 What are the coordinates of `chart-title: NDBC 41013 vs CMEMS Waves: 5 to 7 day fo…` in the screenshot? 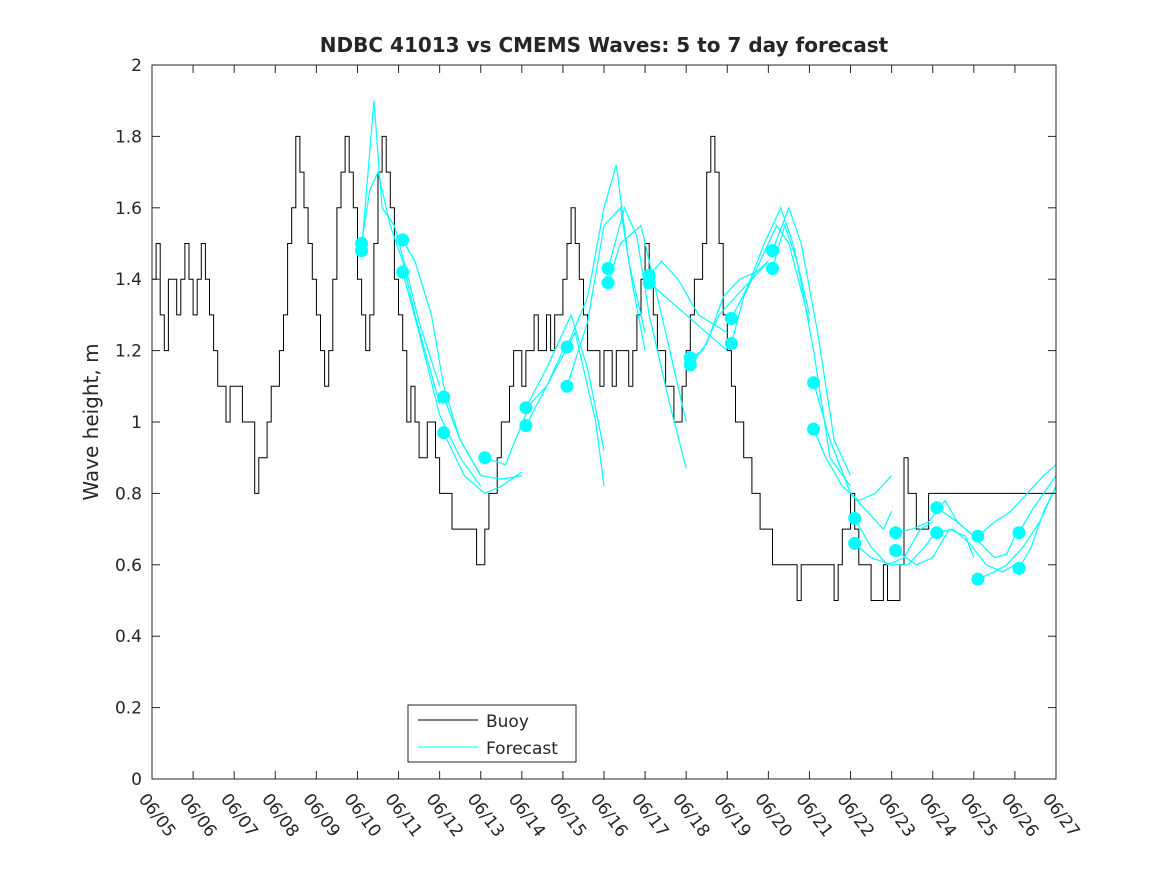 It's located at (604, 45).